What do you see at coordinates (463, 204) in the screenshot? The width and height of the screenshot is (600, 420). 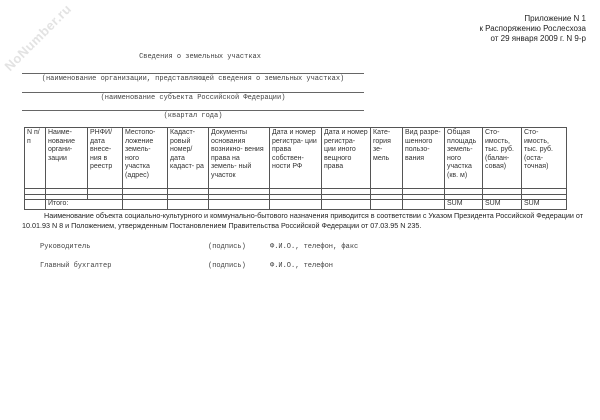 I see `total-area: SUM` at bounding box center [463, 204].